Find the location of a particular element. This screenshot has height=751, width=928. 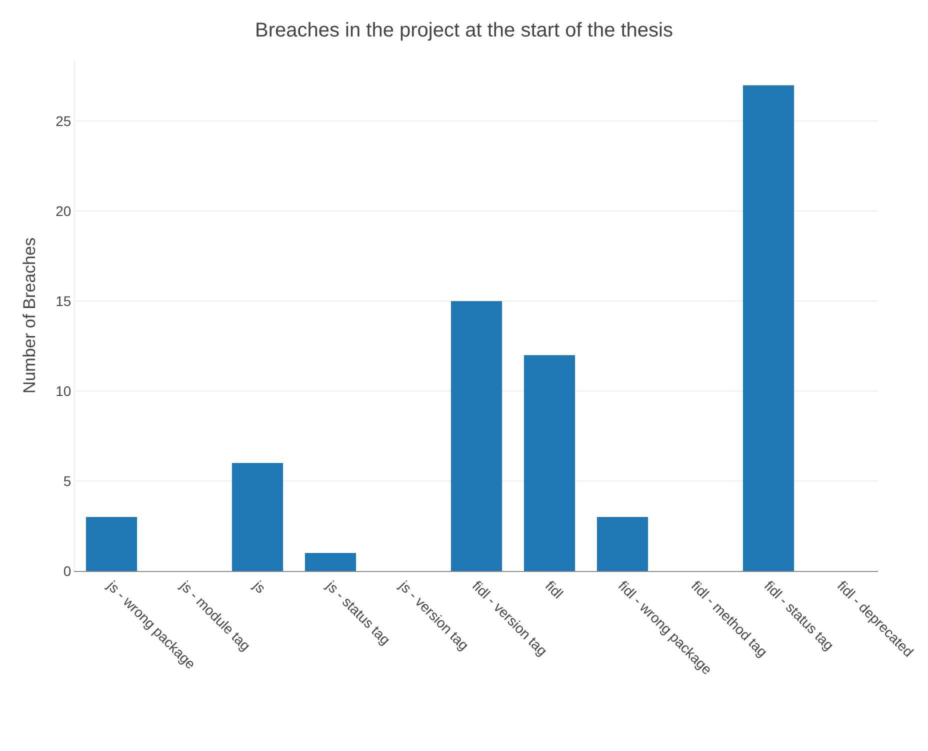

y-tick-label: 10 is located at coordinates (64, 390).